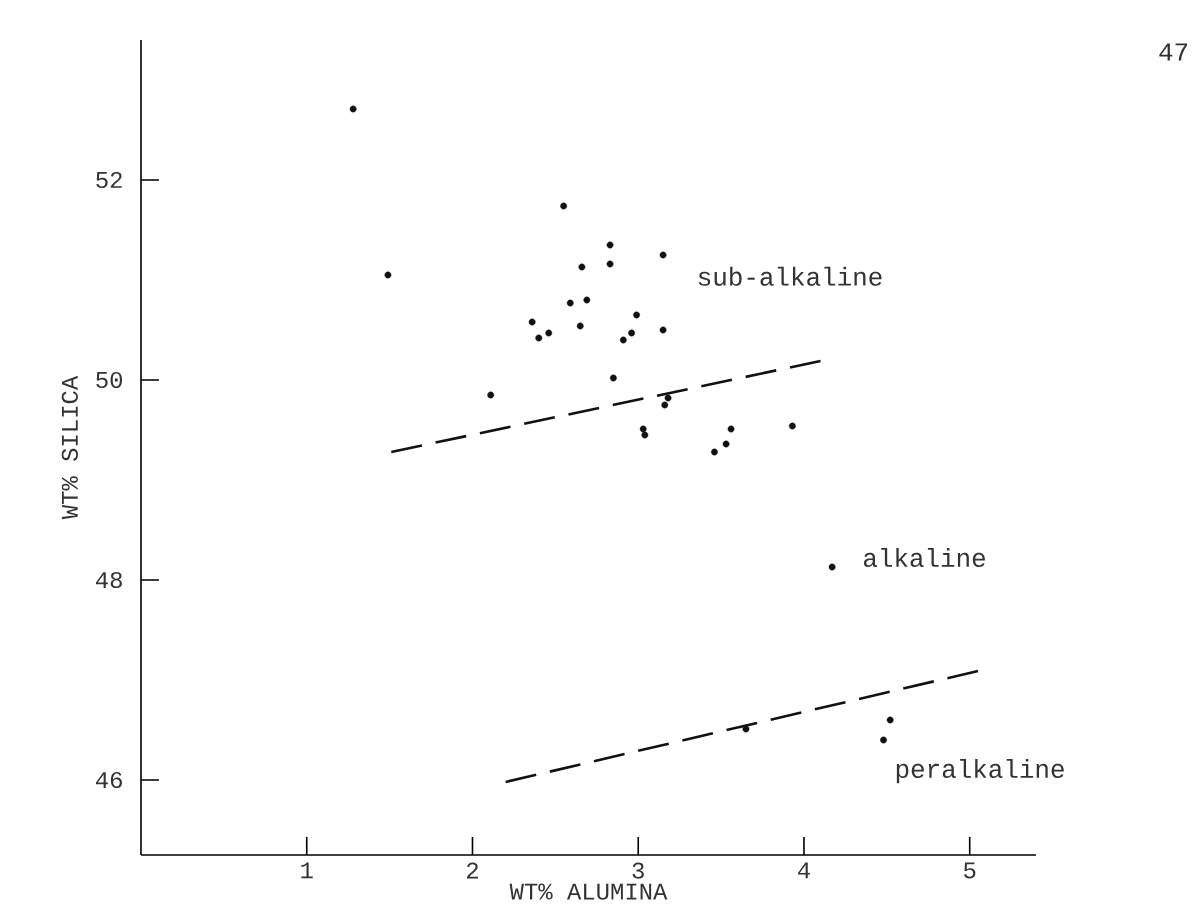  I want to click on x-axis-title: WT% ALUMINA, so click(588, 891).